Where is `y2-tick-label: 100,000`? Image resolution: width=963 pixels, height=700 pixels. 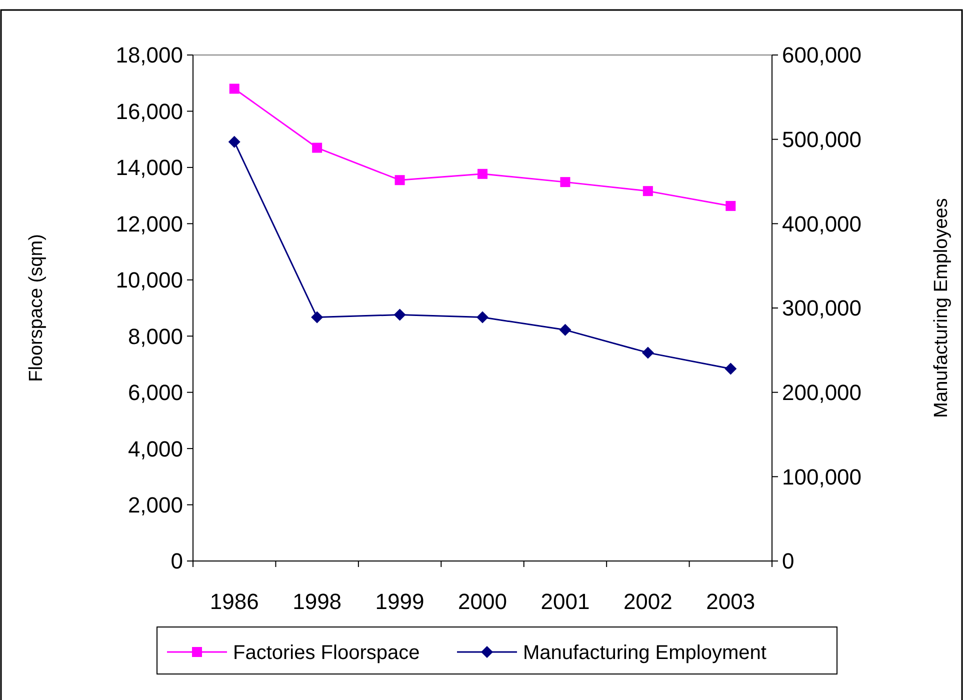
y2-tick-label: 100,000 is located at coordinates (822, 477).